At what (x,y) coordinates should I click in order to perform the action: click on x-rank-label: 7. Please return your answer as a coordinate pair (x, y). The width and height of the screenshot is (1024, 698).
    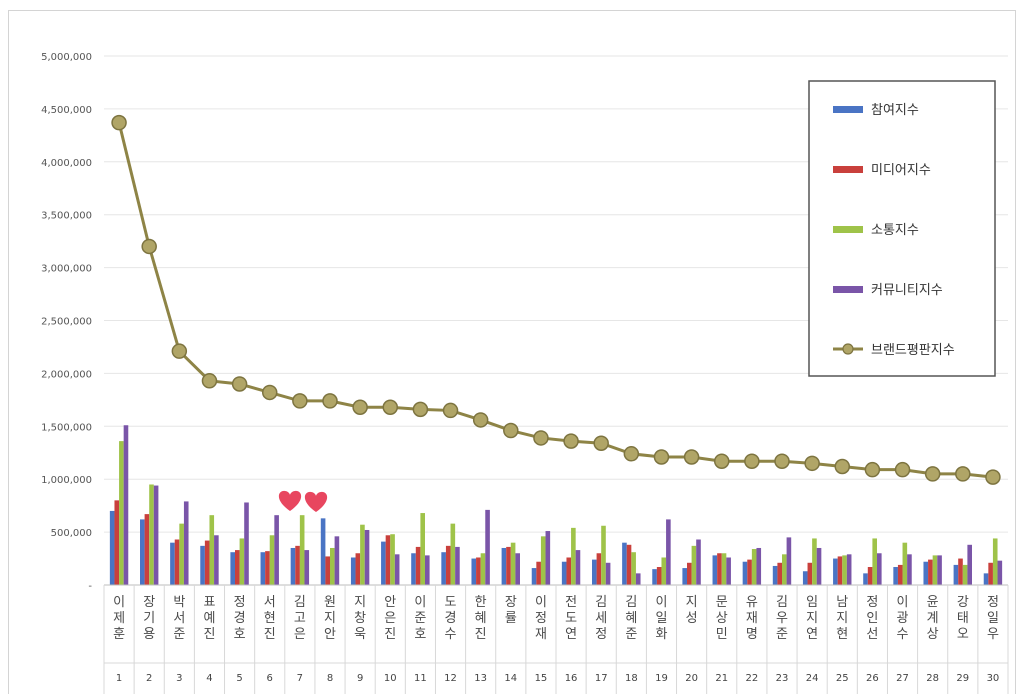
    Looking at the image, I should click on (300, 678).